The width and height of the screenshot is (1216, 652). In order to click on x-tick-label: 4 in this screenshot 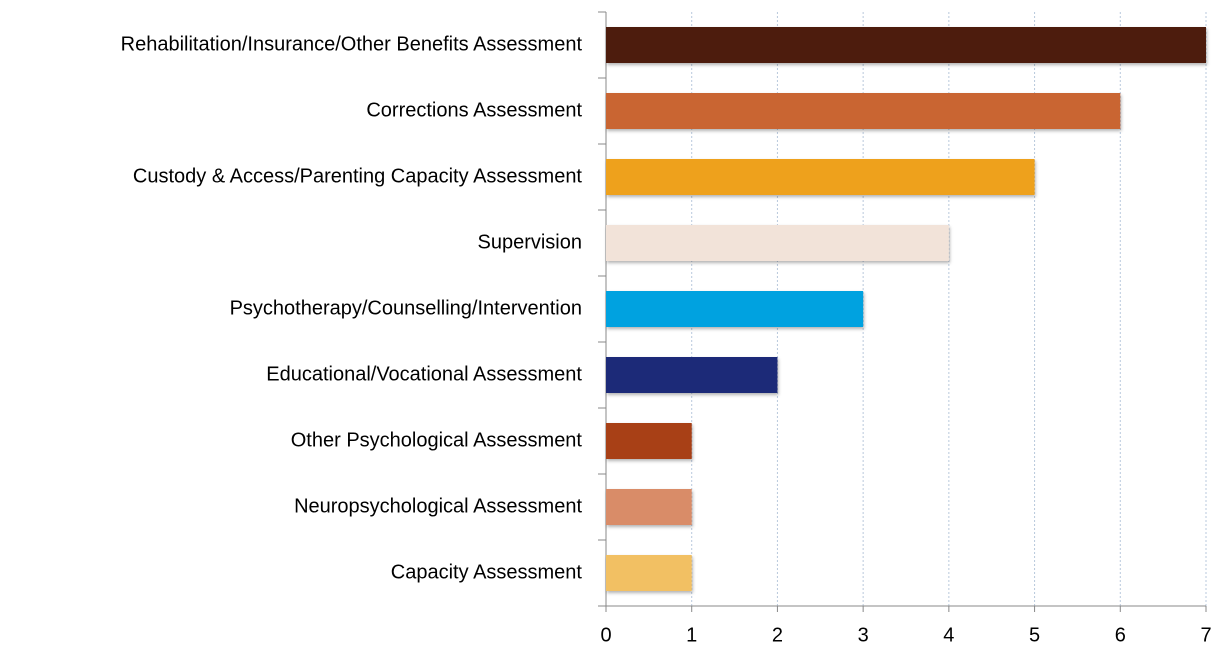, I will do `click(948, 635)`.